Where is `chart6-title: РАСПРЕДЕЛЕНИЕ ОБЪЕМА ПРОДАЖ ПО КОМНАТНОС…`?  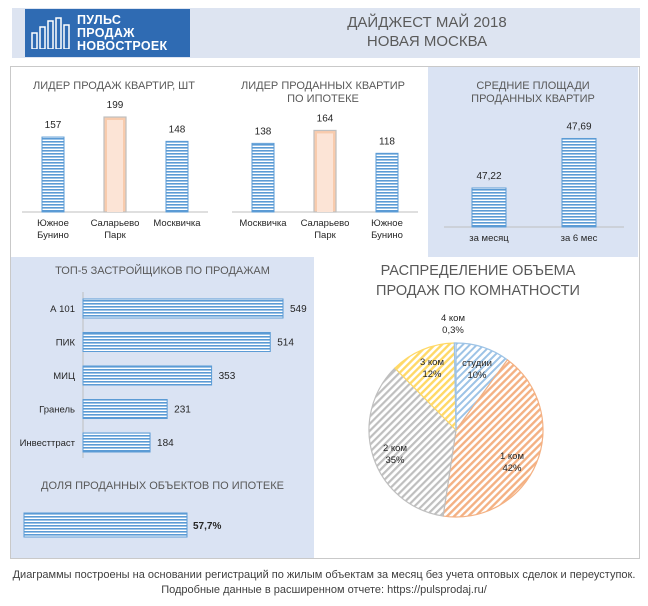
chart6-title: РАСПРЕДЕЛЕНИЕ ОБЪЕМА ПРОДАЖ ПО КОМНАТНОС… is located at coordinates (478, 281).